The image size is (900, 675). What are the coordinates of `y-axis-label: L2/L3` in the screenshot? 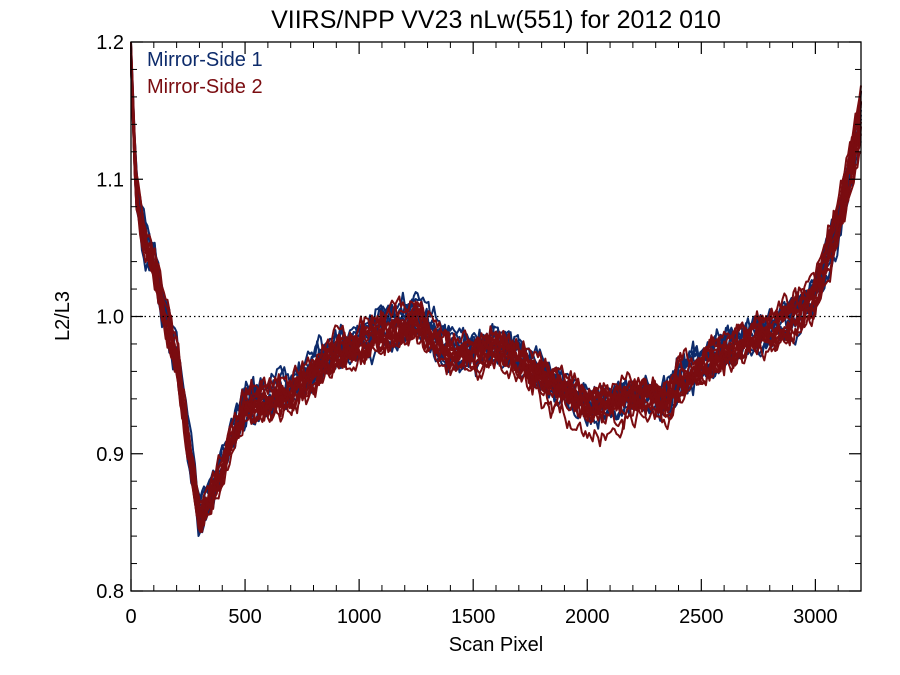 It's located at (63, 316).